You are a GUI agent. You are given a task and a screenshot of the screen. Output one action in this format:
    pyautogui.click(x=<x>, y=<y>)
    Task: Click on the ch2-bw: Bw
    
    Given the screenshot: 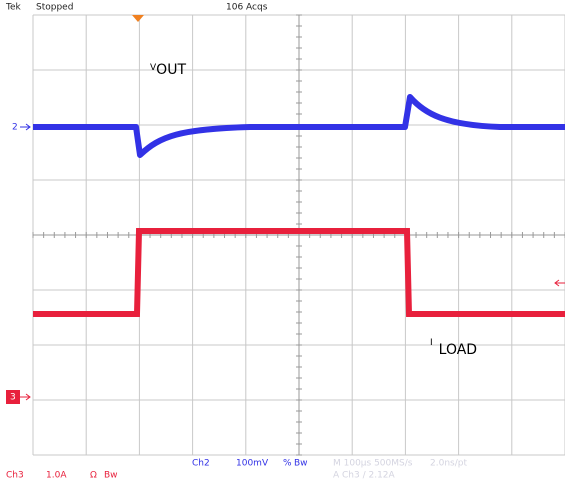 What is the action you would take?
    pyautogui.click(x=301, y=464)
    